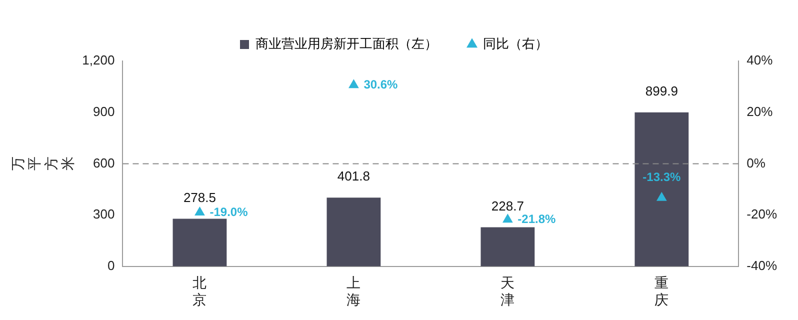 This screenshot has height=320, width=798. What do you see at coordinates (104, 162) in the screenshot?
I see `y-tick-label: 600` at bounding box center [104, 162].